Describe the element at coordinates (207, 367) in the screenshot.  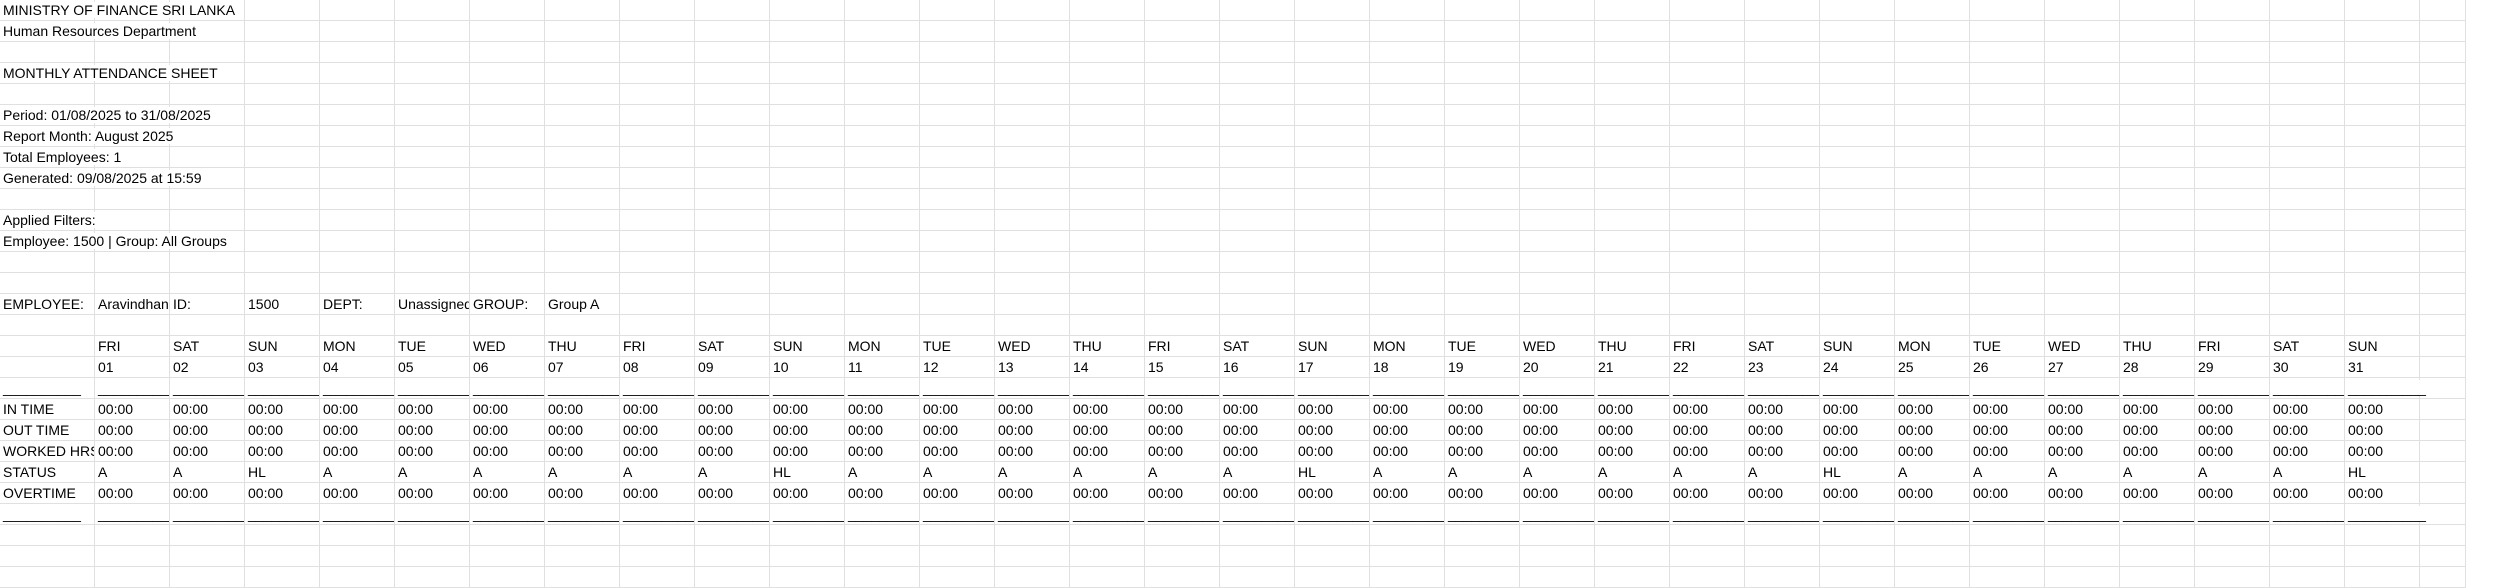
I see `sheet-cell: 02` at that location.